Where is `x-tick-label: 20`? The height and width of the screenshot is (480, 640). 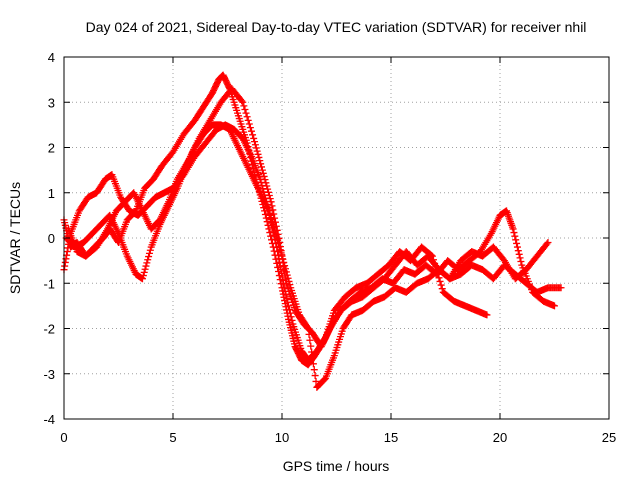
x-tick-label: 20 is located at coordinates (500, 437).